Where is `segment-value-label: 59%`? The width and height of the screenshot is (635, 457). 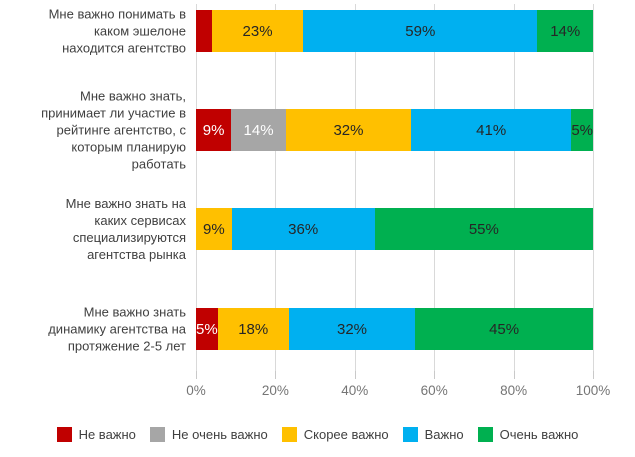 segment-value-label: 59% is located at coordinates (420, 31).